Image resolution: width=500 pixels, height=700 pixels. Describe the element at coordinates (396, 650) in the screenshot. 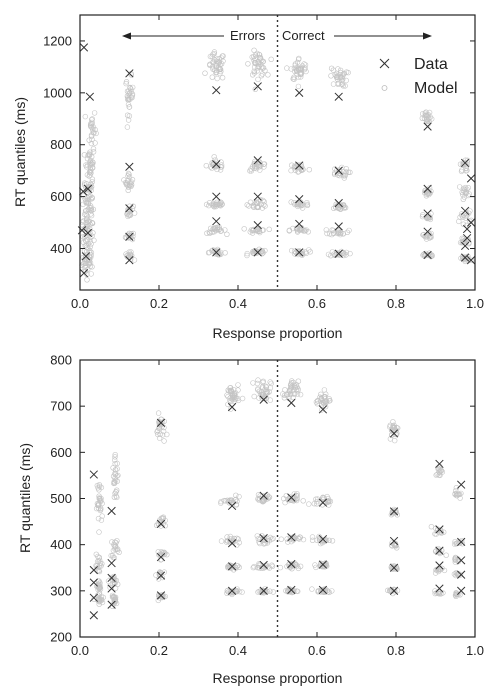

I see `x-tick-label: 0.8` at that location.